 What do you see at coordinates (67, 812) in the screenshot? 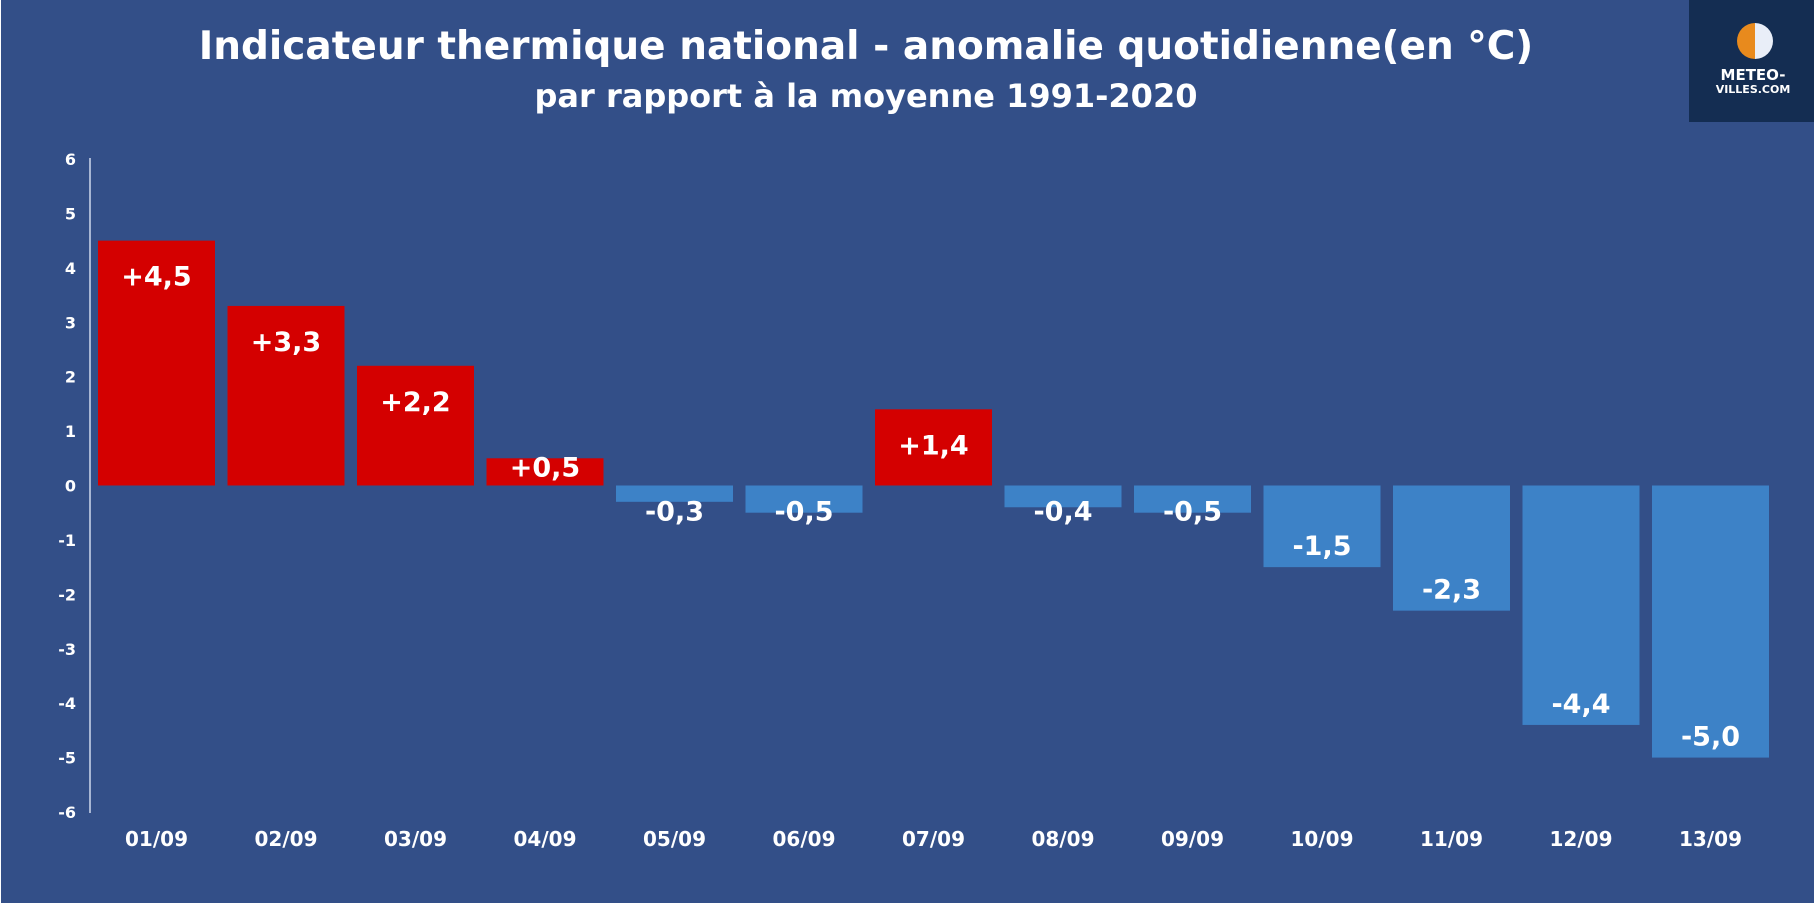
I see `y-tick-label: -6` at bounding box center [67, 812].